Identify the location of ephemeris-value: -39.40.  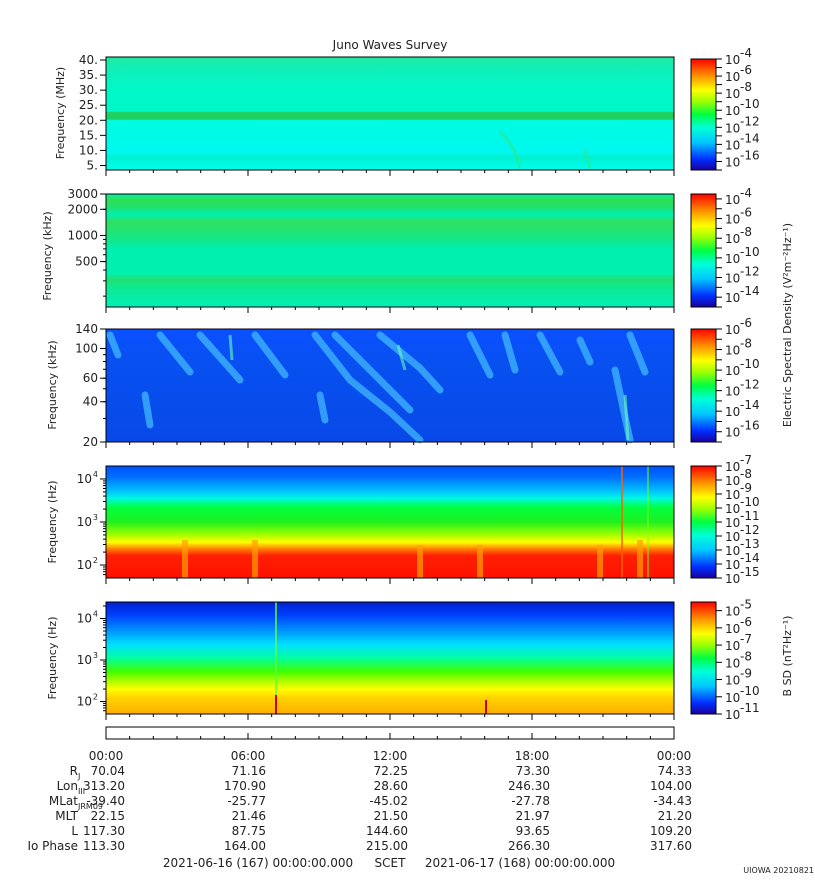
(105, 801).